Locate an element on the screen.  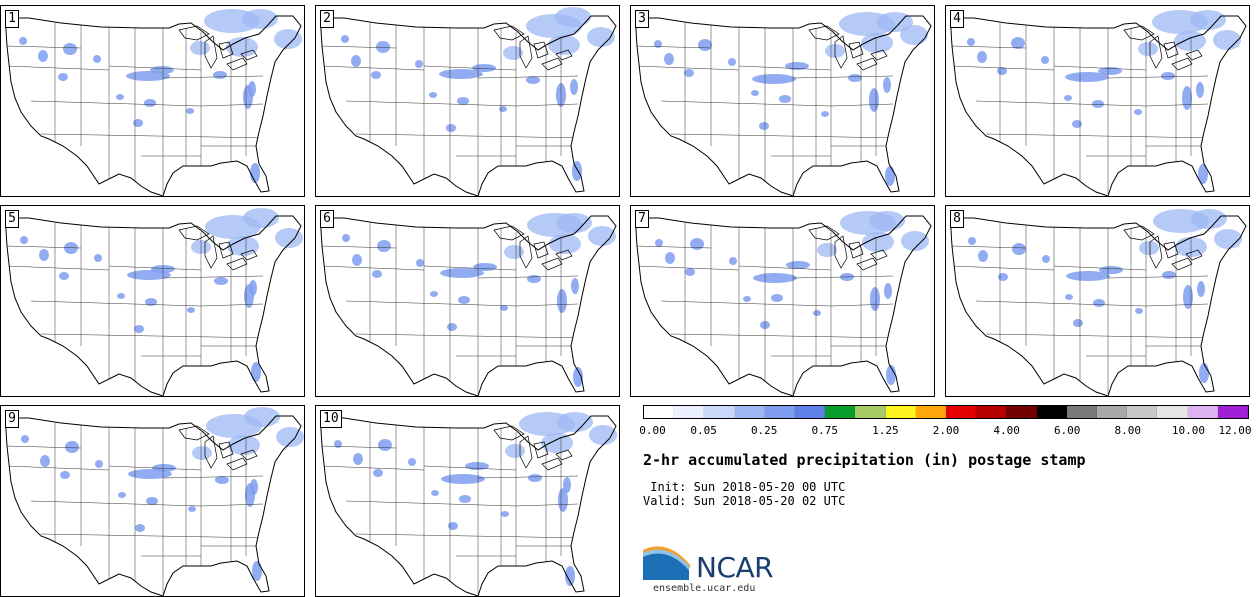
precip-colorbar is located at coordinates (946, 412).